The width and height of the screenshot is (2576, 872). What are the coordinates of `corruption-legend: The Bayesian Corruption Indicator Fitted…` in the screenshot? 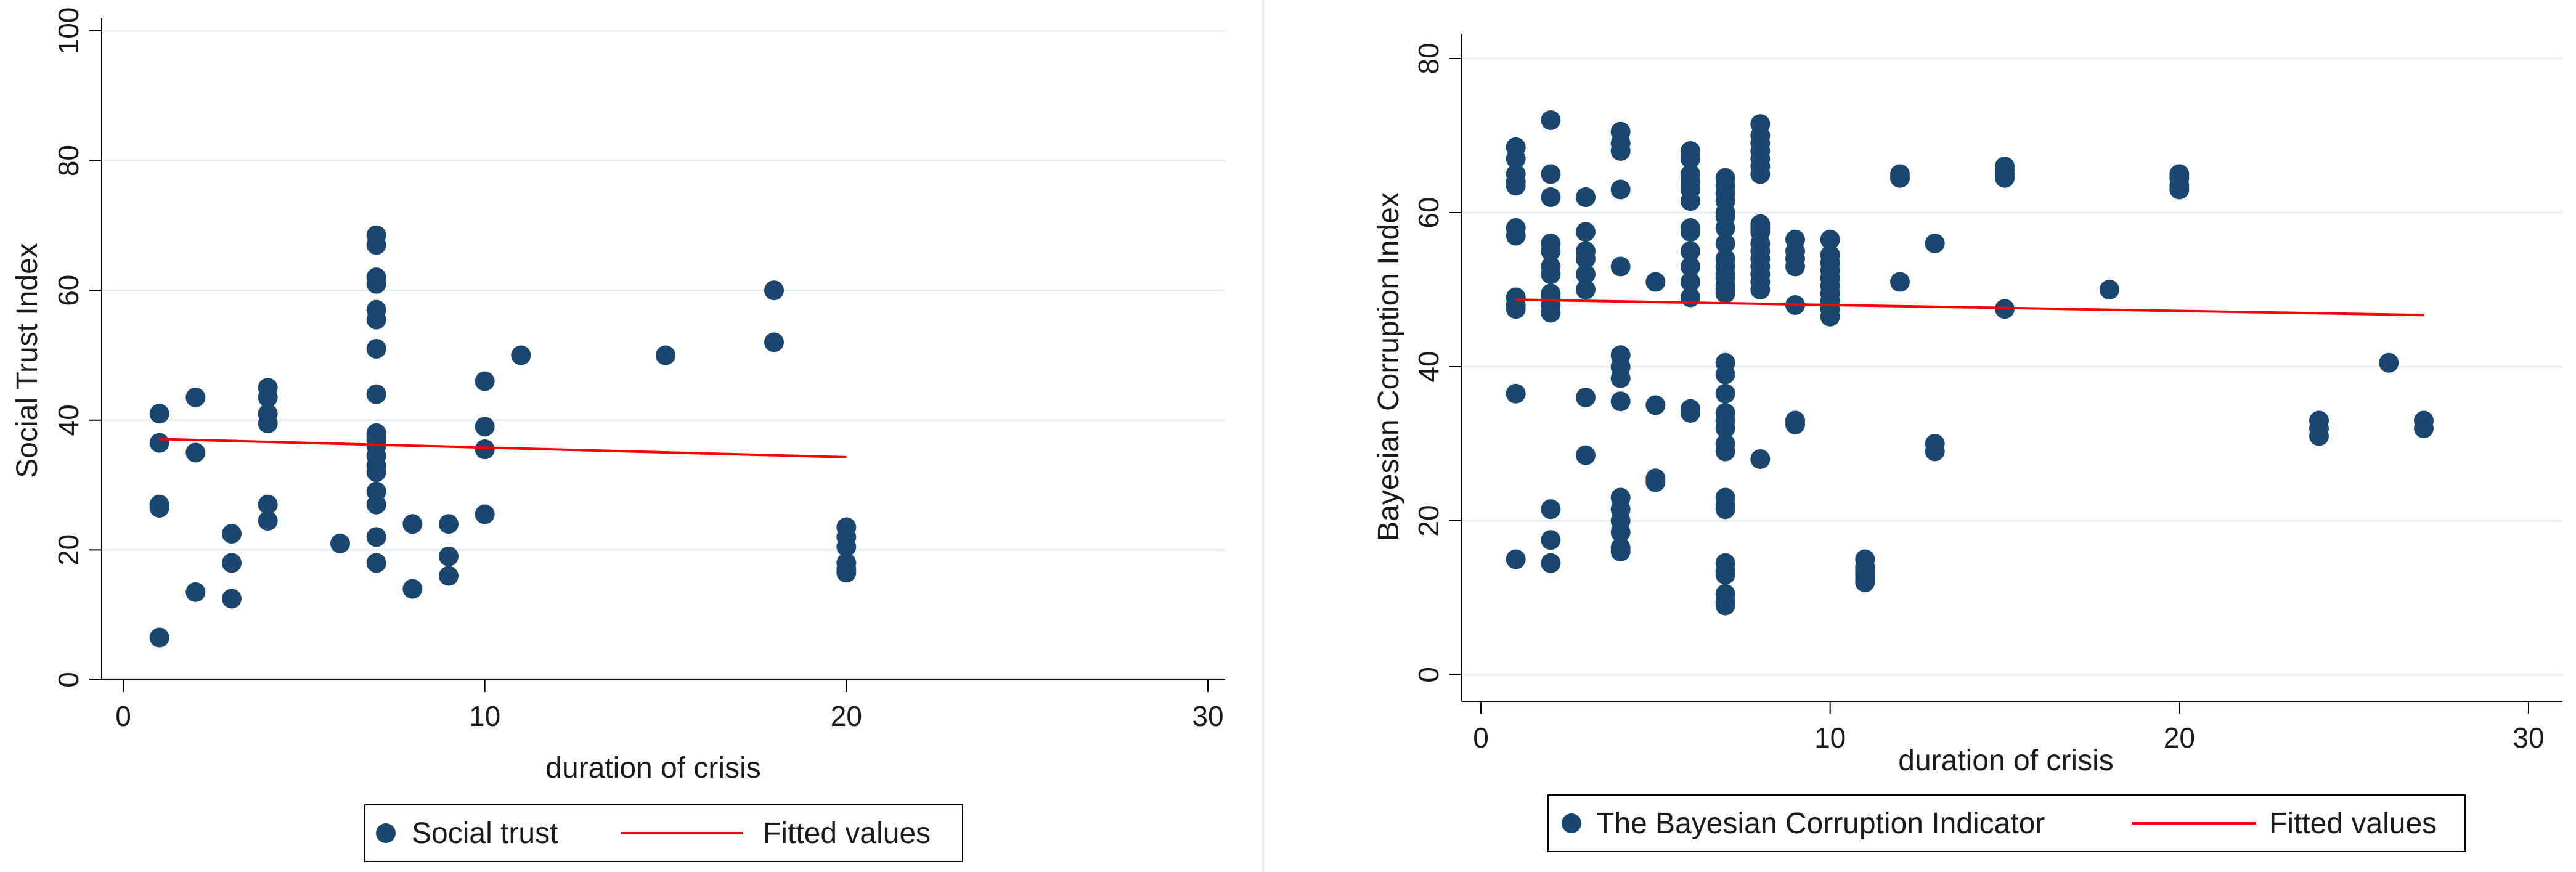 It's located at (2007, 823).